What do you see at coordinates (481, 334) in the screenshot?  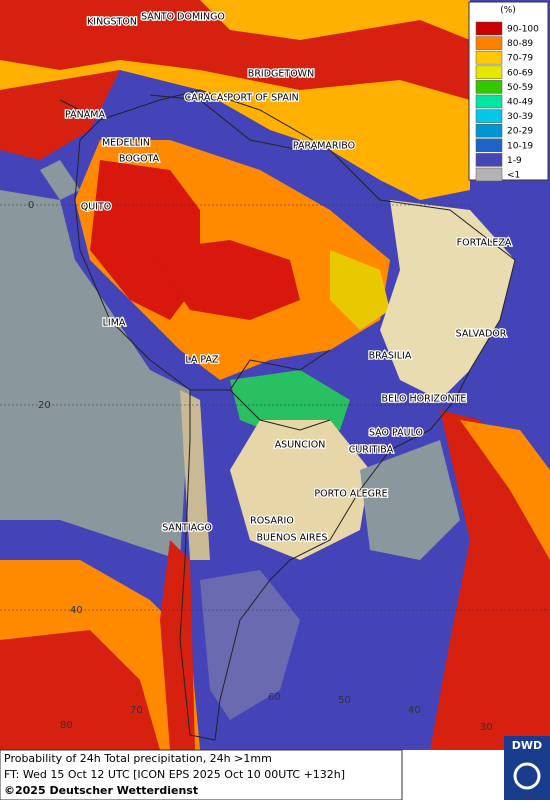 I see `city-label: SALVADOR` at bounding box center [481, 334].